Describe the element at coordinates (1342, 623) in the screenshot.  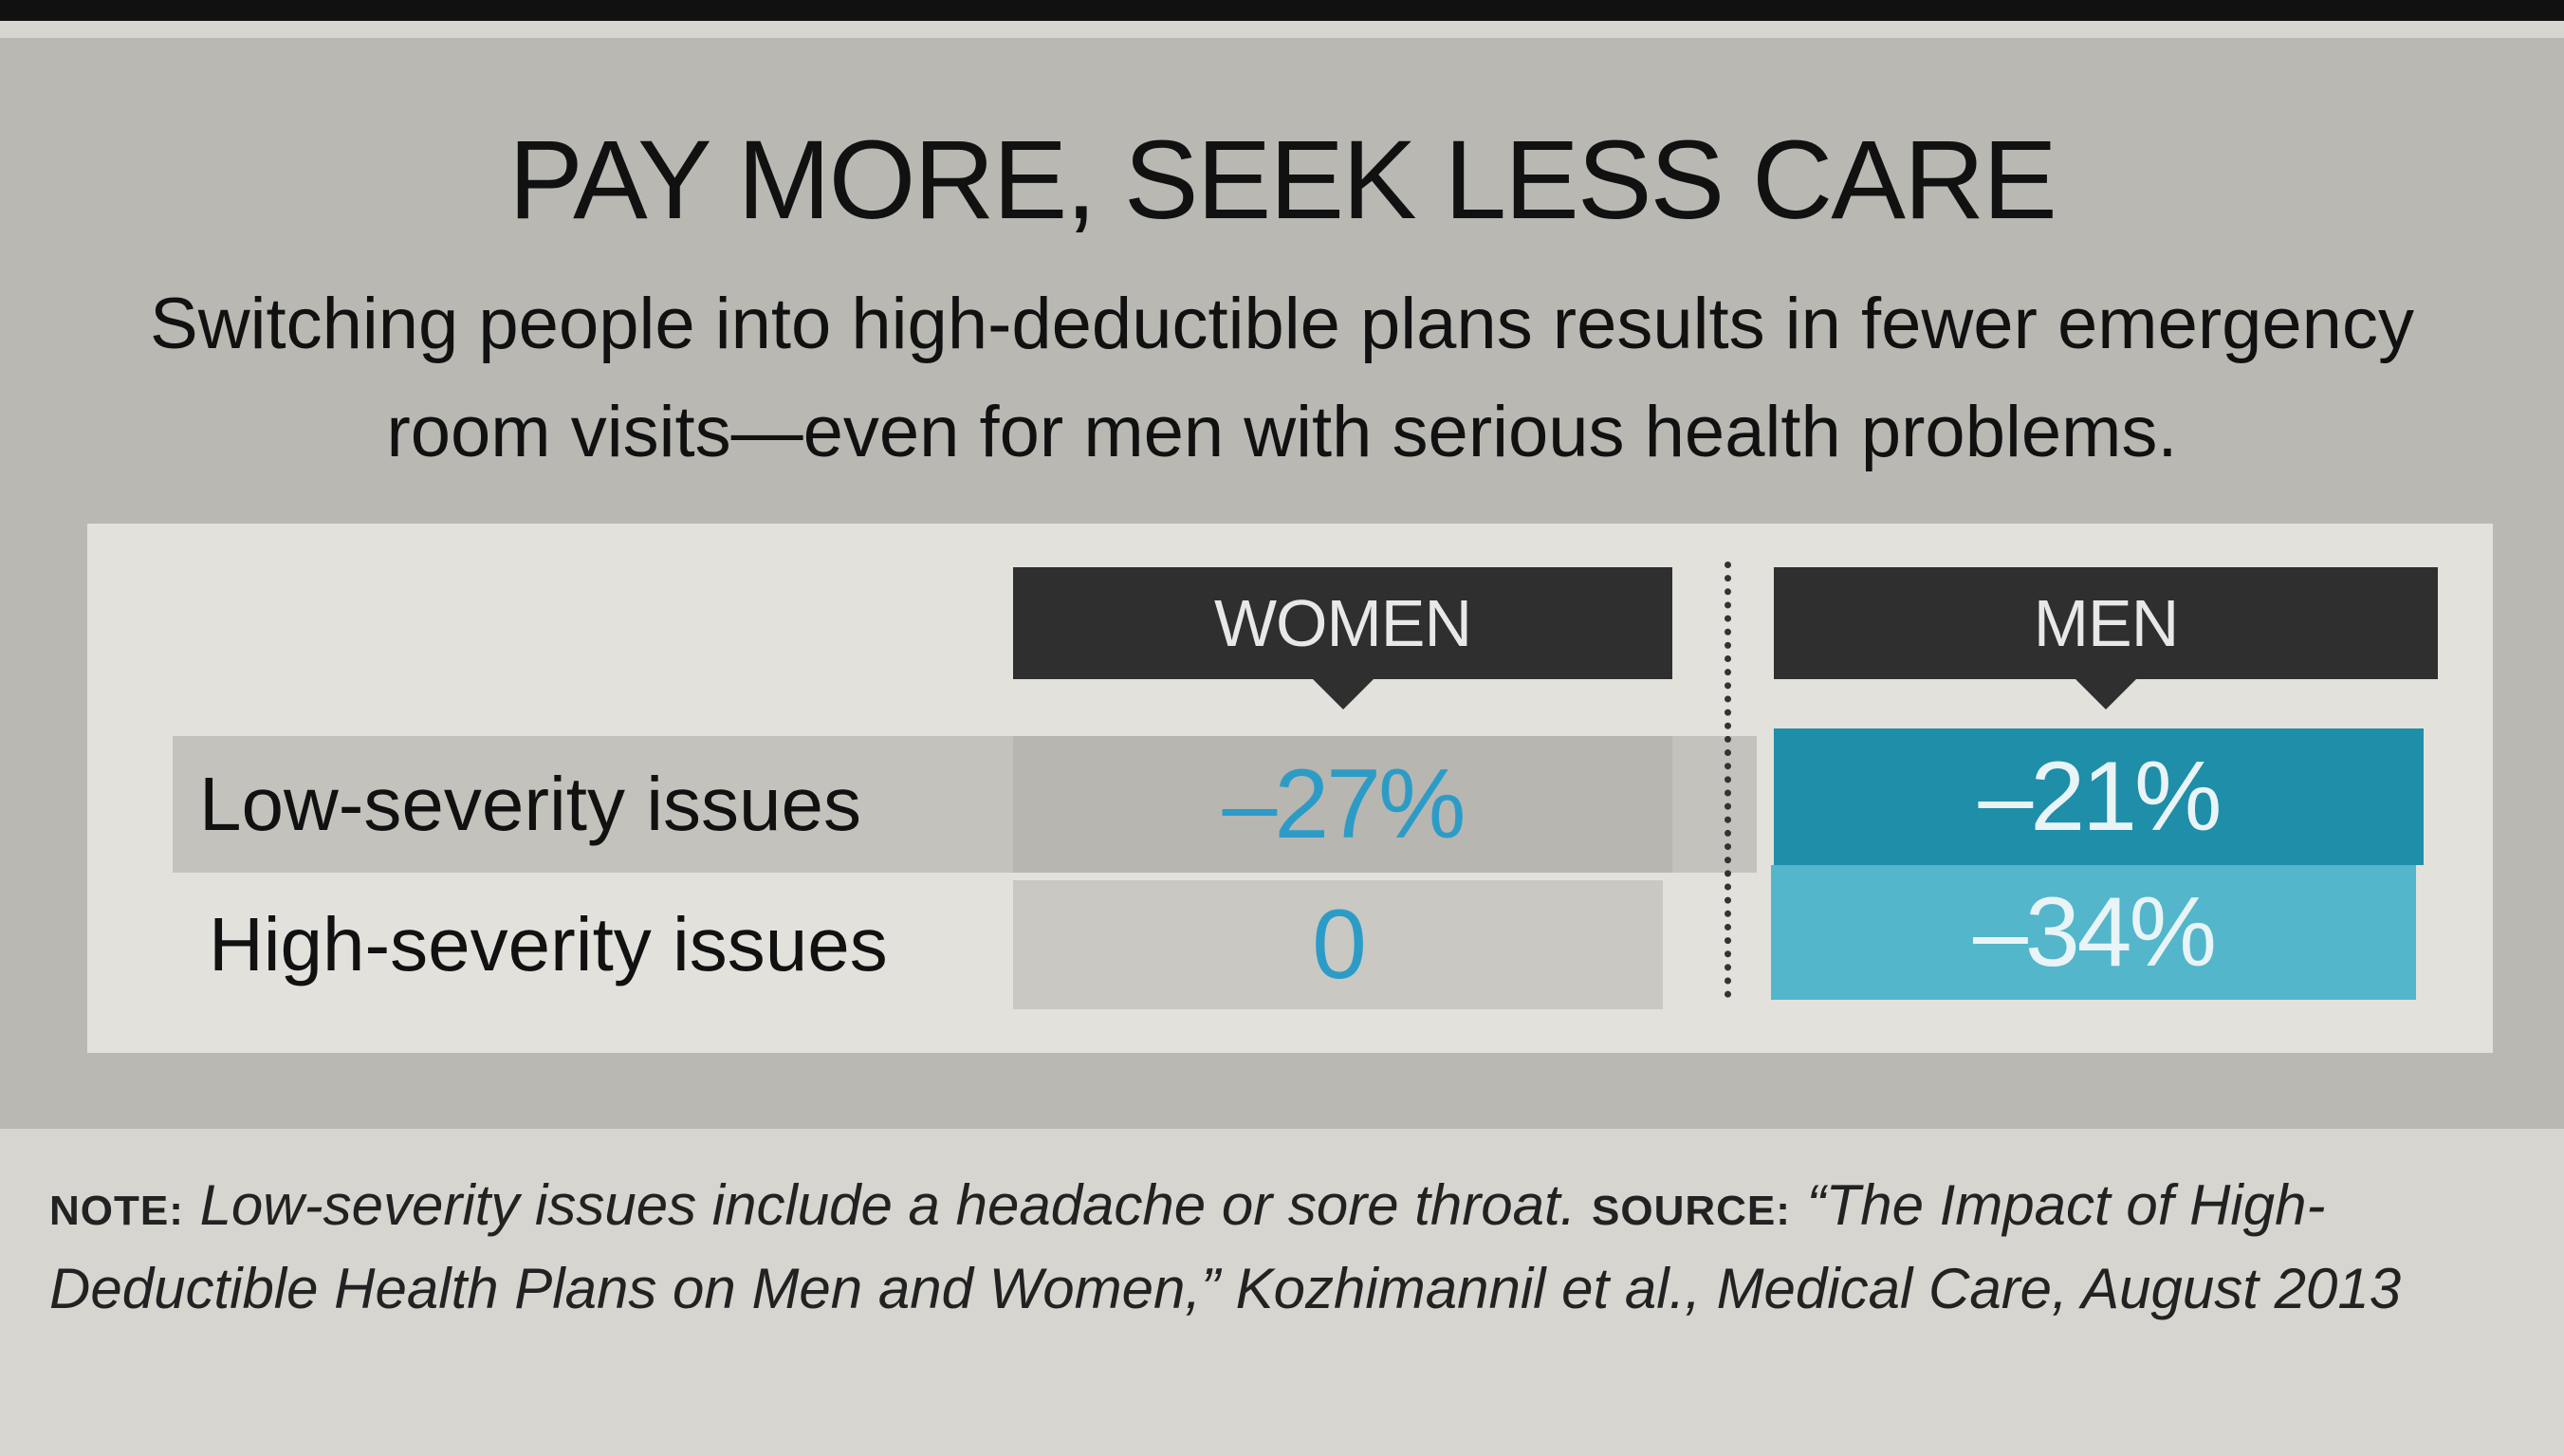
I see `column-header-women-label: WOMEN` at that location.